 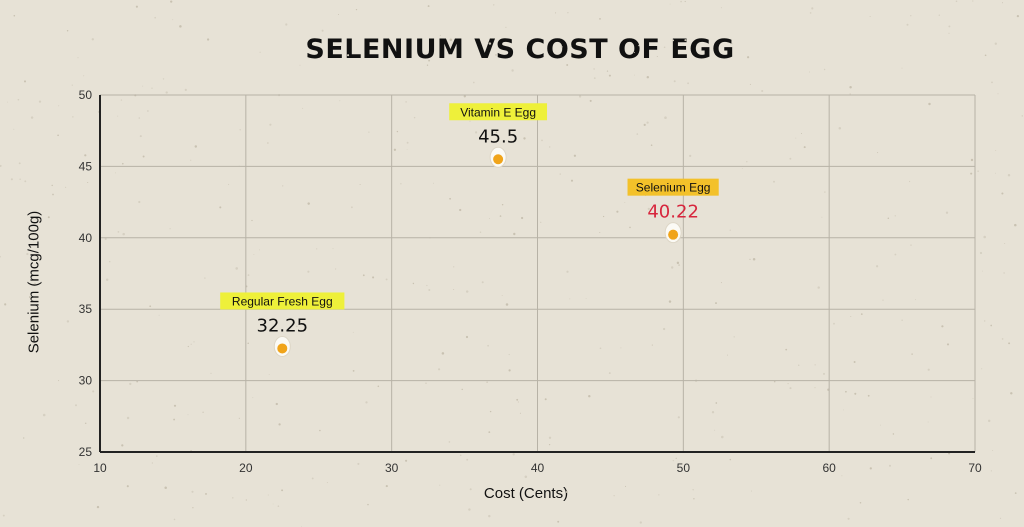 I want to click on x-tick-label: 60, so click(x=829, y=468).